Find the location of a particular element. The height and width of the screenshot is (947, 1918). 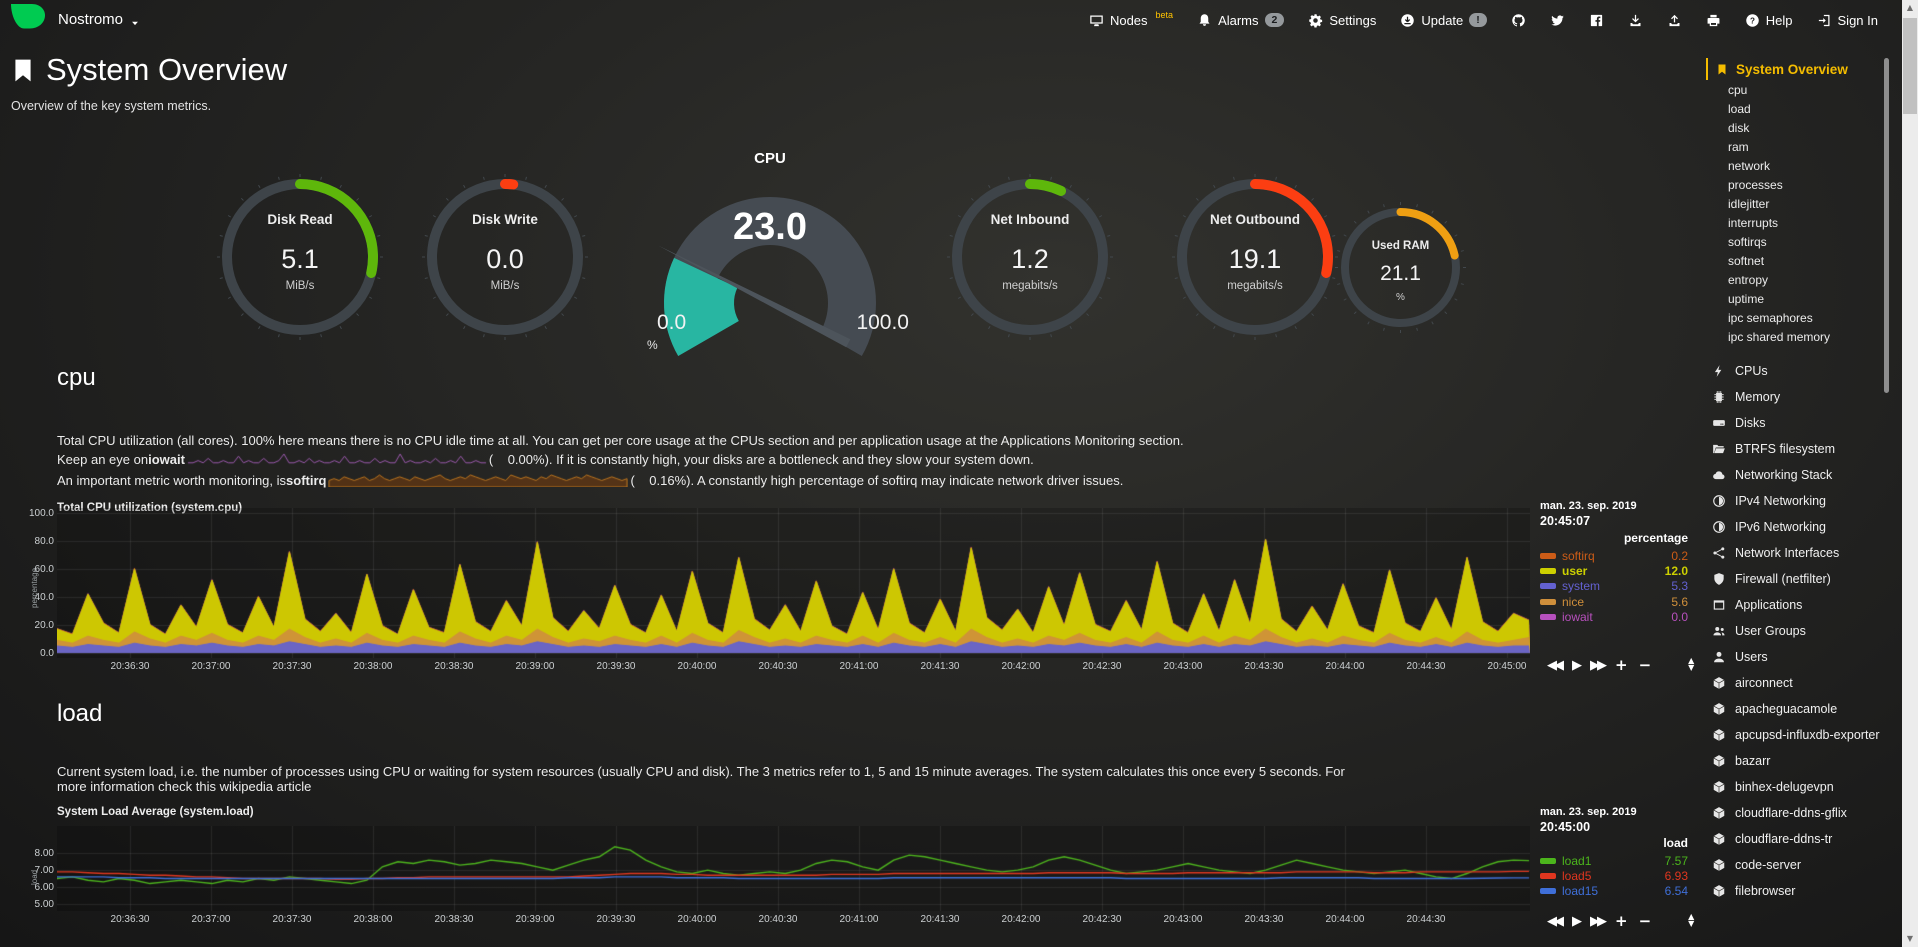

sidebar-subitem-idlejitter: idlejitter is located at coordinates (1749, 204).